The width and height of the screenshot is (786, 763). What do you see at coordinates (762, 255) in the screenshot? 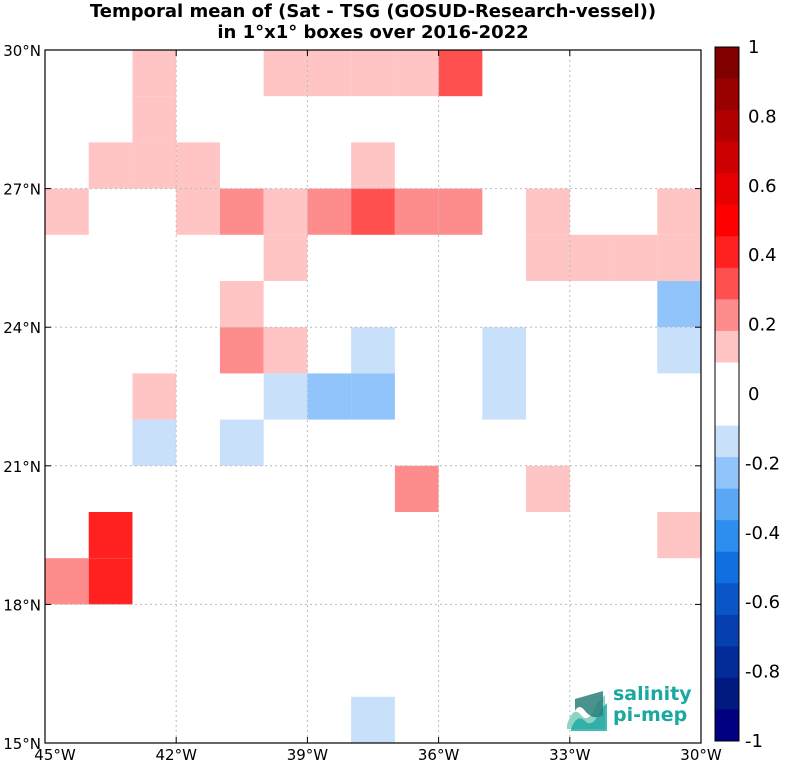
I see `colorbar-tick-label: 0.4` at bounding box center [762, 255].